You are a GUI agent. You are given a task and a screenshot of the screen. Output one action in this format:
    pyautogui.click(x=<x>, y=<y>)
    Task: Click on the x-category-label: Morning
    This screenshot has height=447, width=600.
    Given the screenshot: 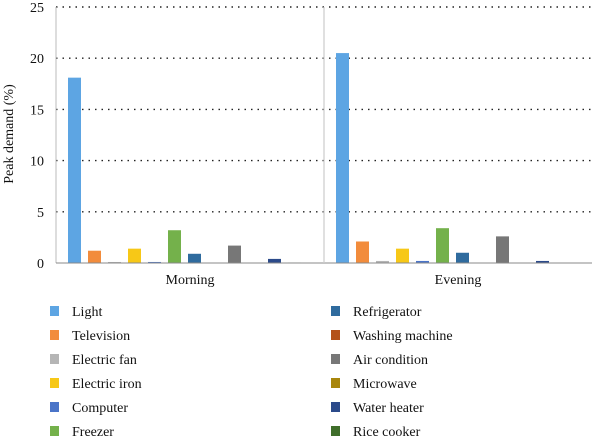 What is the action you would take?
    pyautogui.click(x=190, y=280)
    